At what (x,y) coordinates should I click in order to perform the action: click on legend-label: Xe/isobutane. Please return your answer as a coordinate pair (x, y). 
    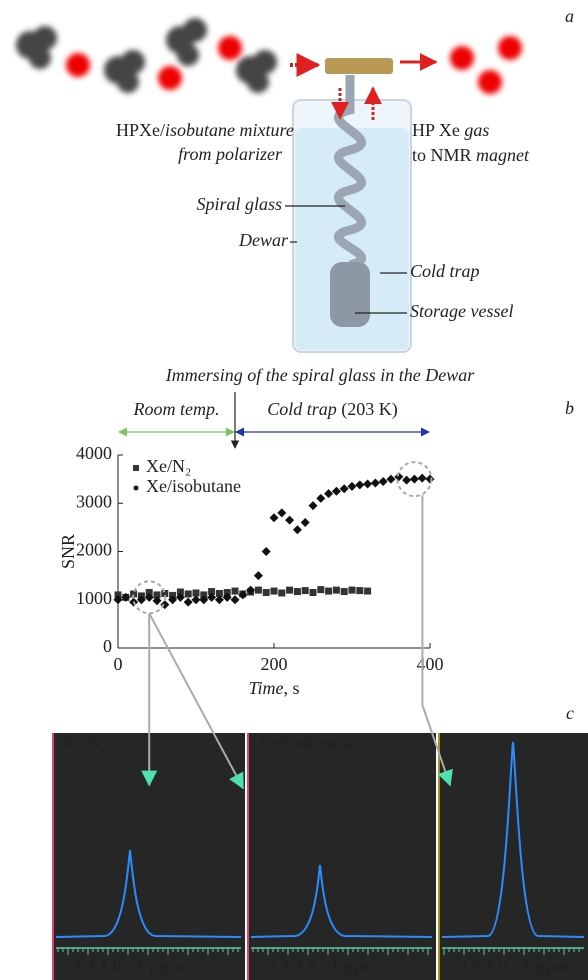
    Looking at the image, I should click on (193, 486).